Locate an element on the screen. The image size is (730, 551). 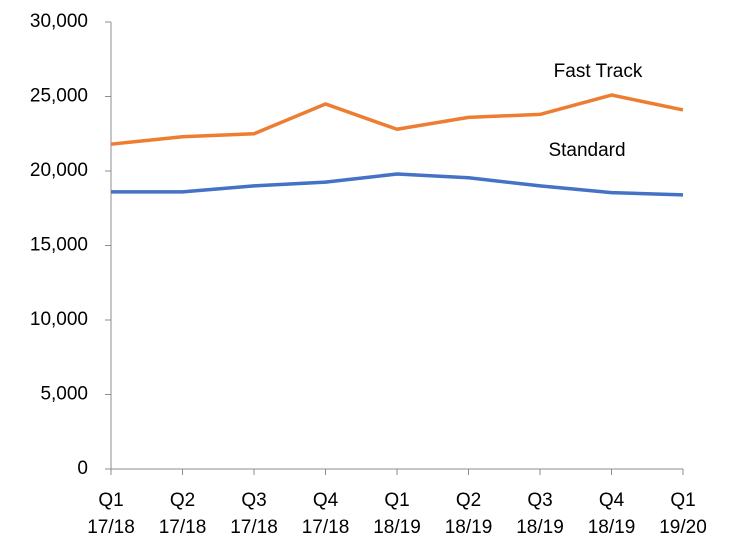
x-tick-label: Q4 18/19 is located at coordinates (611, 514).